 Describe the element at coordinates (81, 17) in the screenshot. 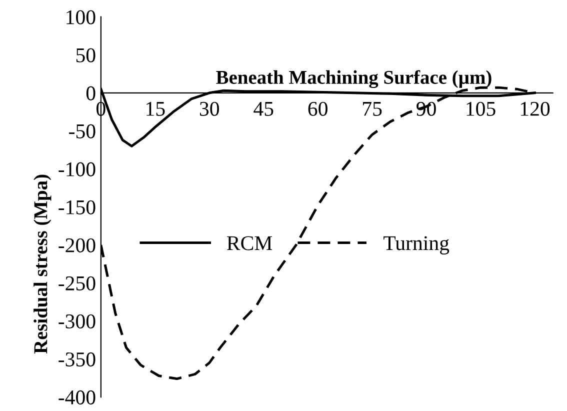

I see `y-tick-label: 100` at that location.